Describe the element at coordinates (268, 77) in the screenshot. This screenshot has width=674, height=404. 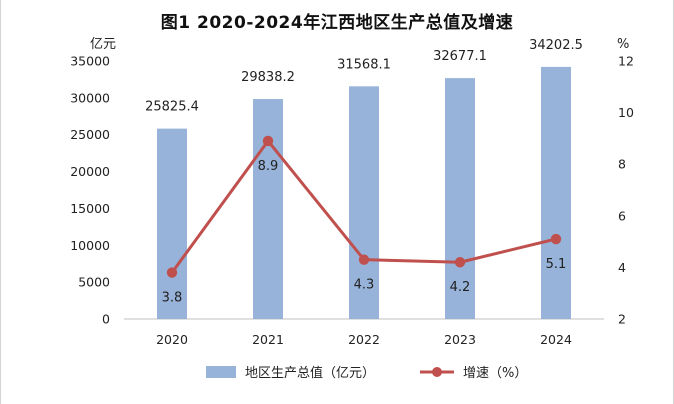
I see `bar-value-label: 29838.2` at that location.